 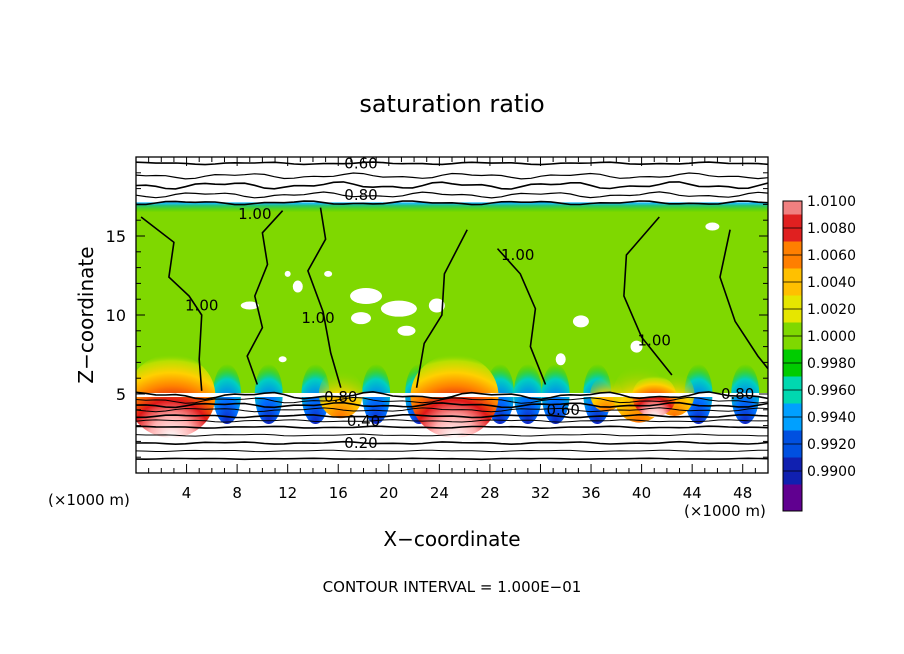 What do you see at coordinates (116, 236) in the screenshot?
I see `y-tick-label: 15` at bounding box center [116, 236].